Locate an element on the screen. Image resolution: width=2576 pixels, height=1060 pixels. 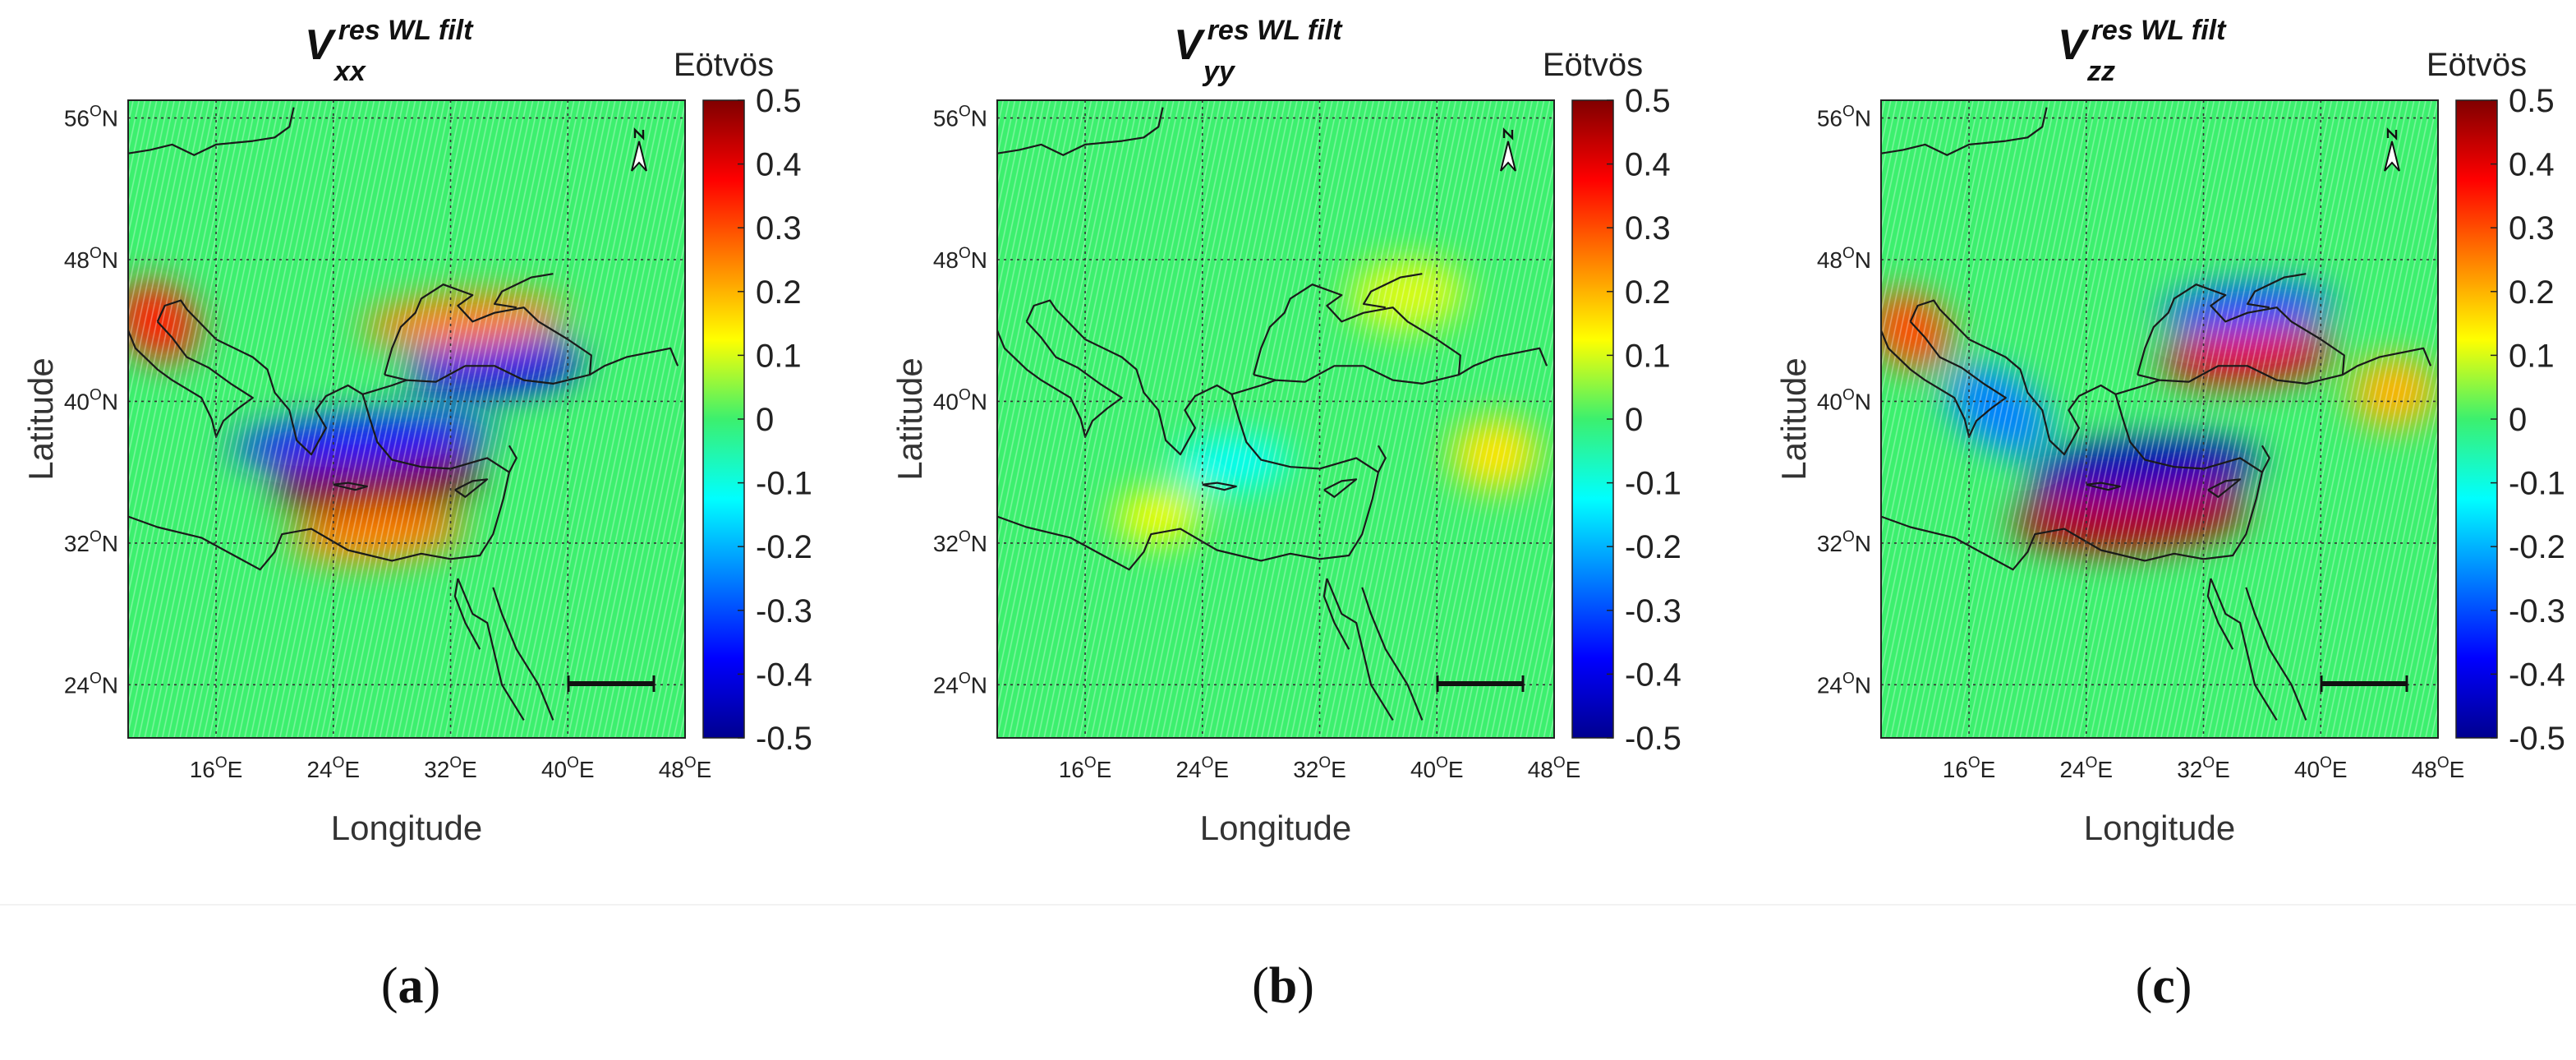
anomaly-layer is located at coordinates (406, 419).